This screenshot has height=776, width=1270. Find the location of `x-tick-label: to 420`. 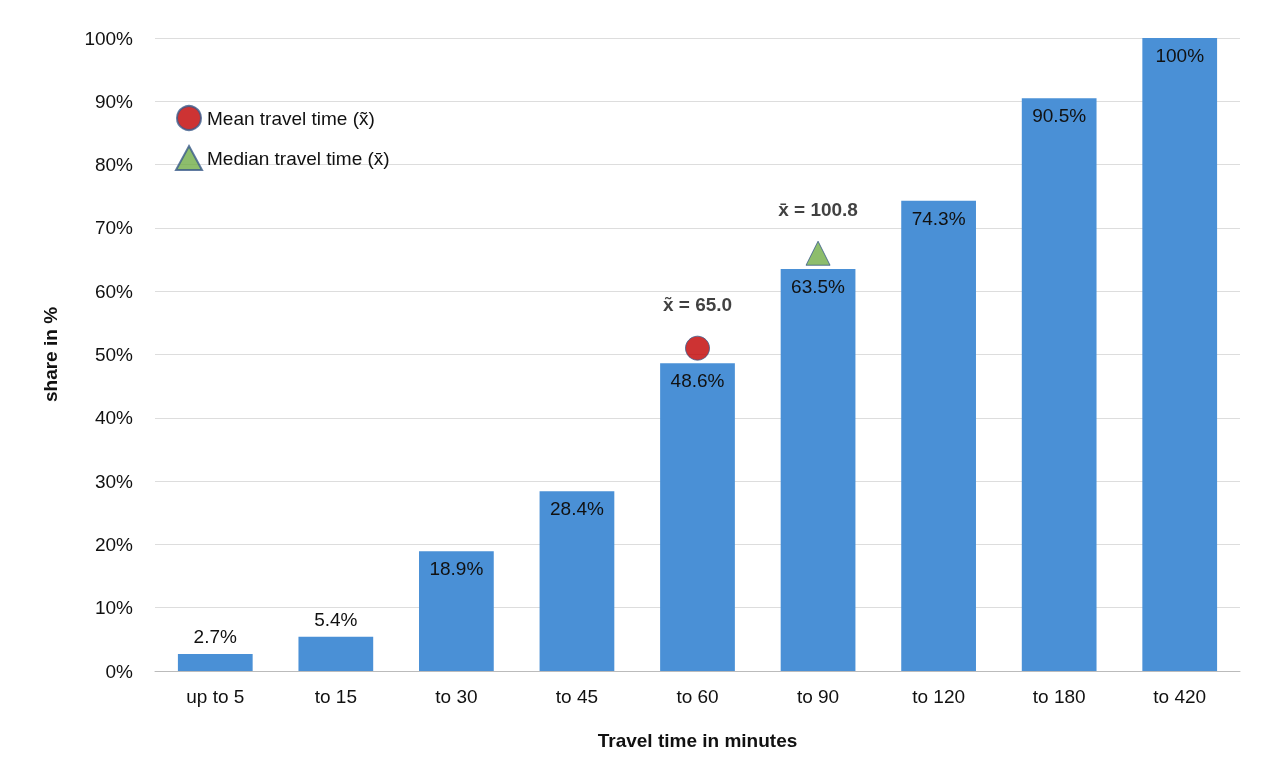

x-tick-label: to 420 is located at coordinates (1180, 696).